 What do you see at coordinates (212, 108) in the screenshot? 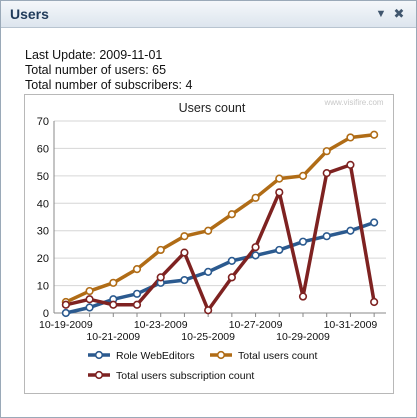
I see `chart-title: Users count` at bounding box center [212, 108].